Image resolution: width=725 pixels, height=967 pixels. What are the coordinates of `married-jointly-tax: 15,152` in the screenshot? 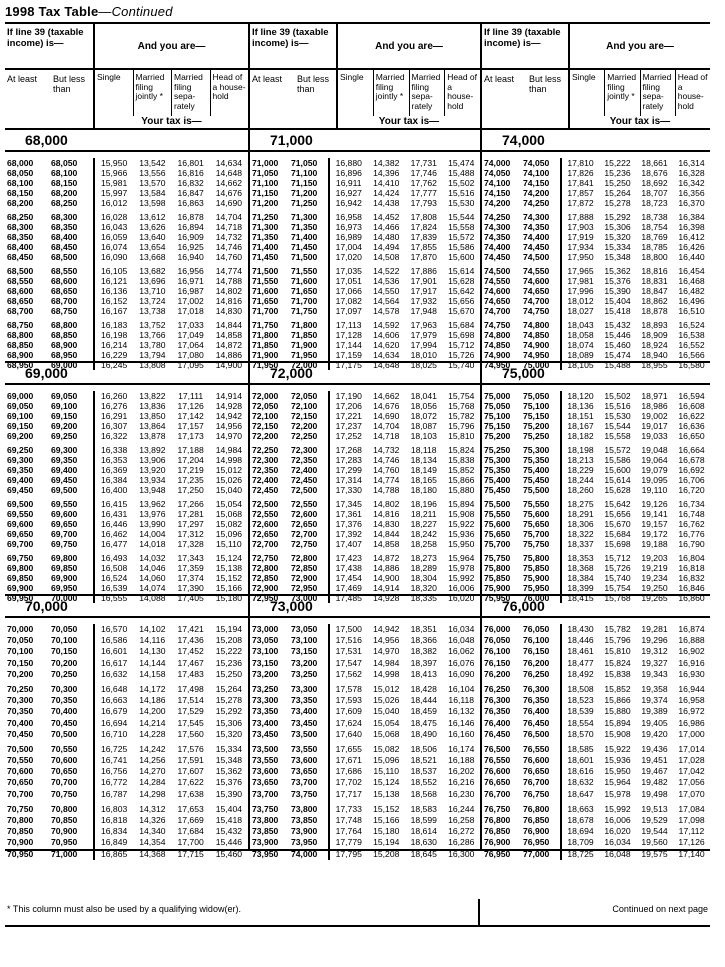 It's located at (386, 808).